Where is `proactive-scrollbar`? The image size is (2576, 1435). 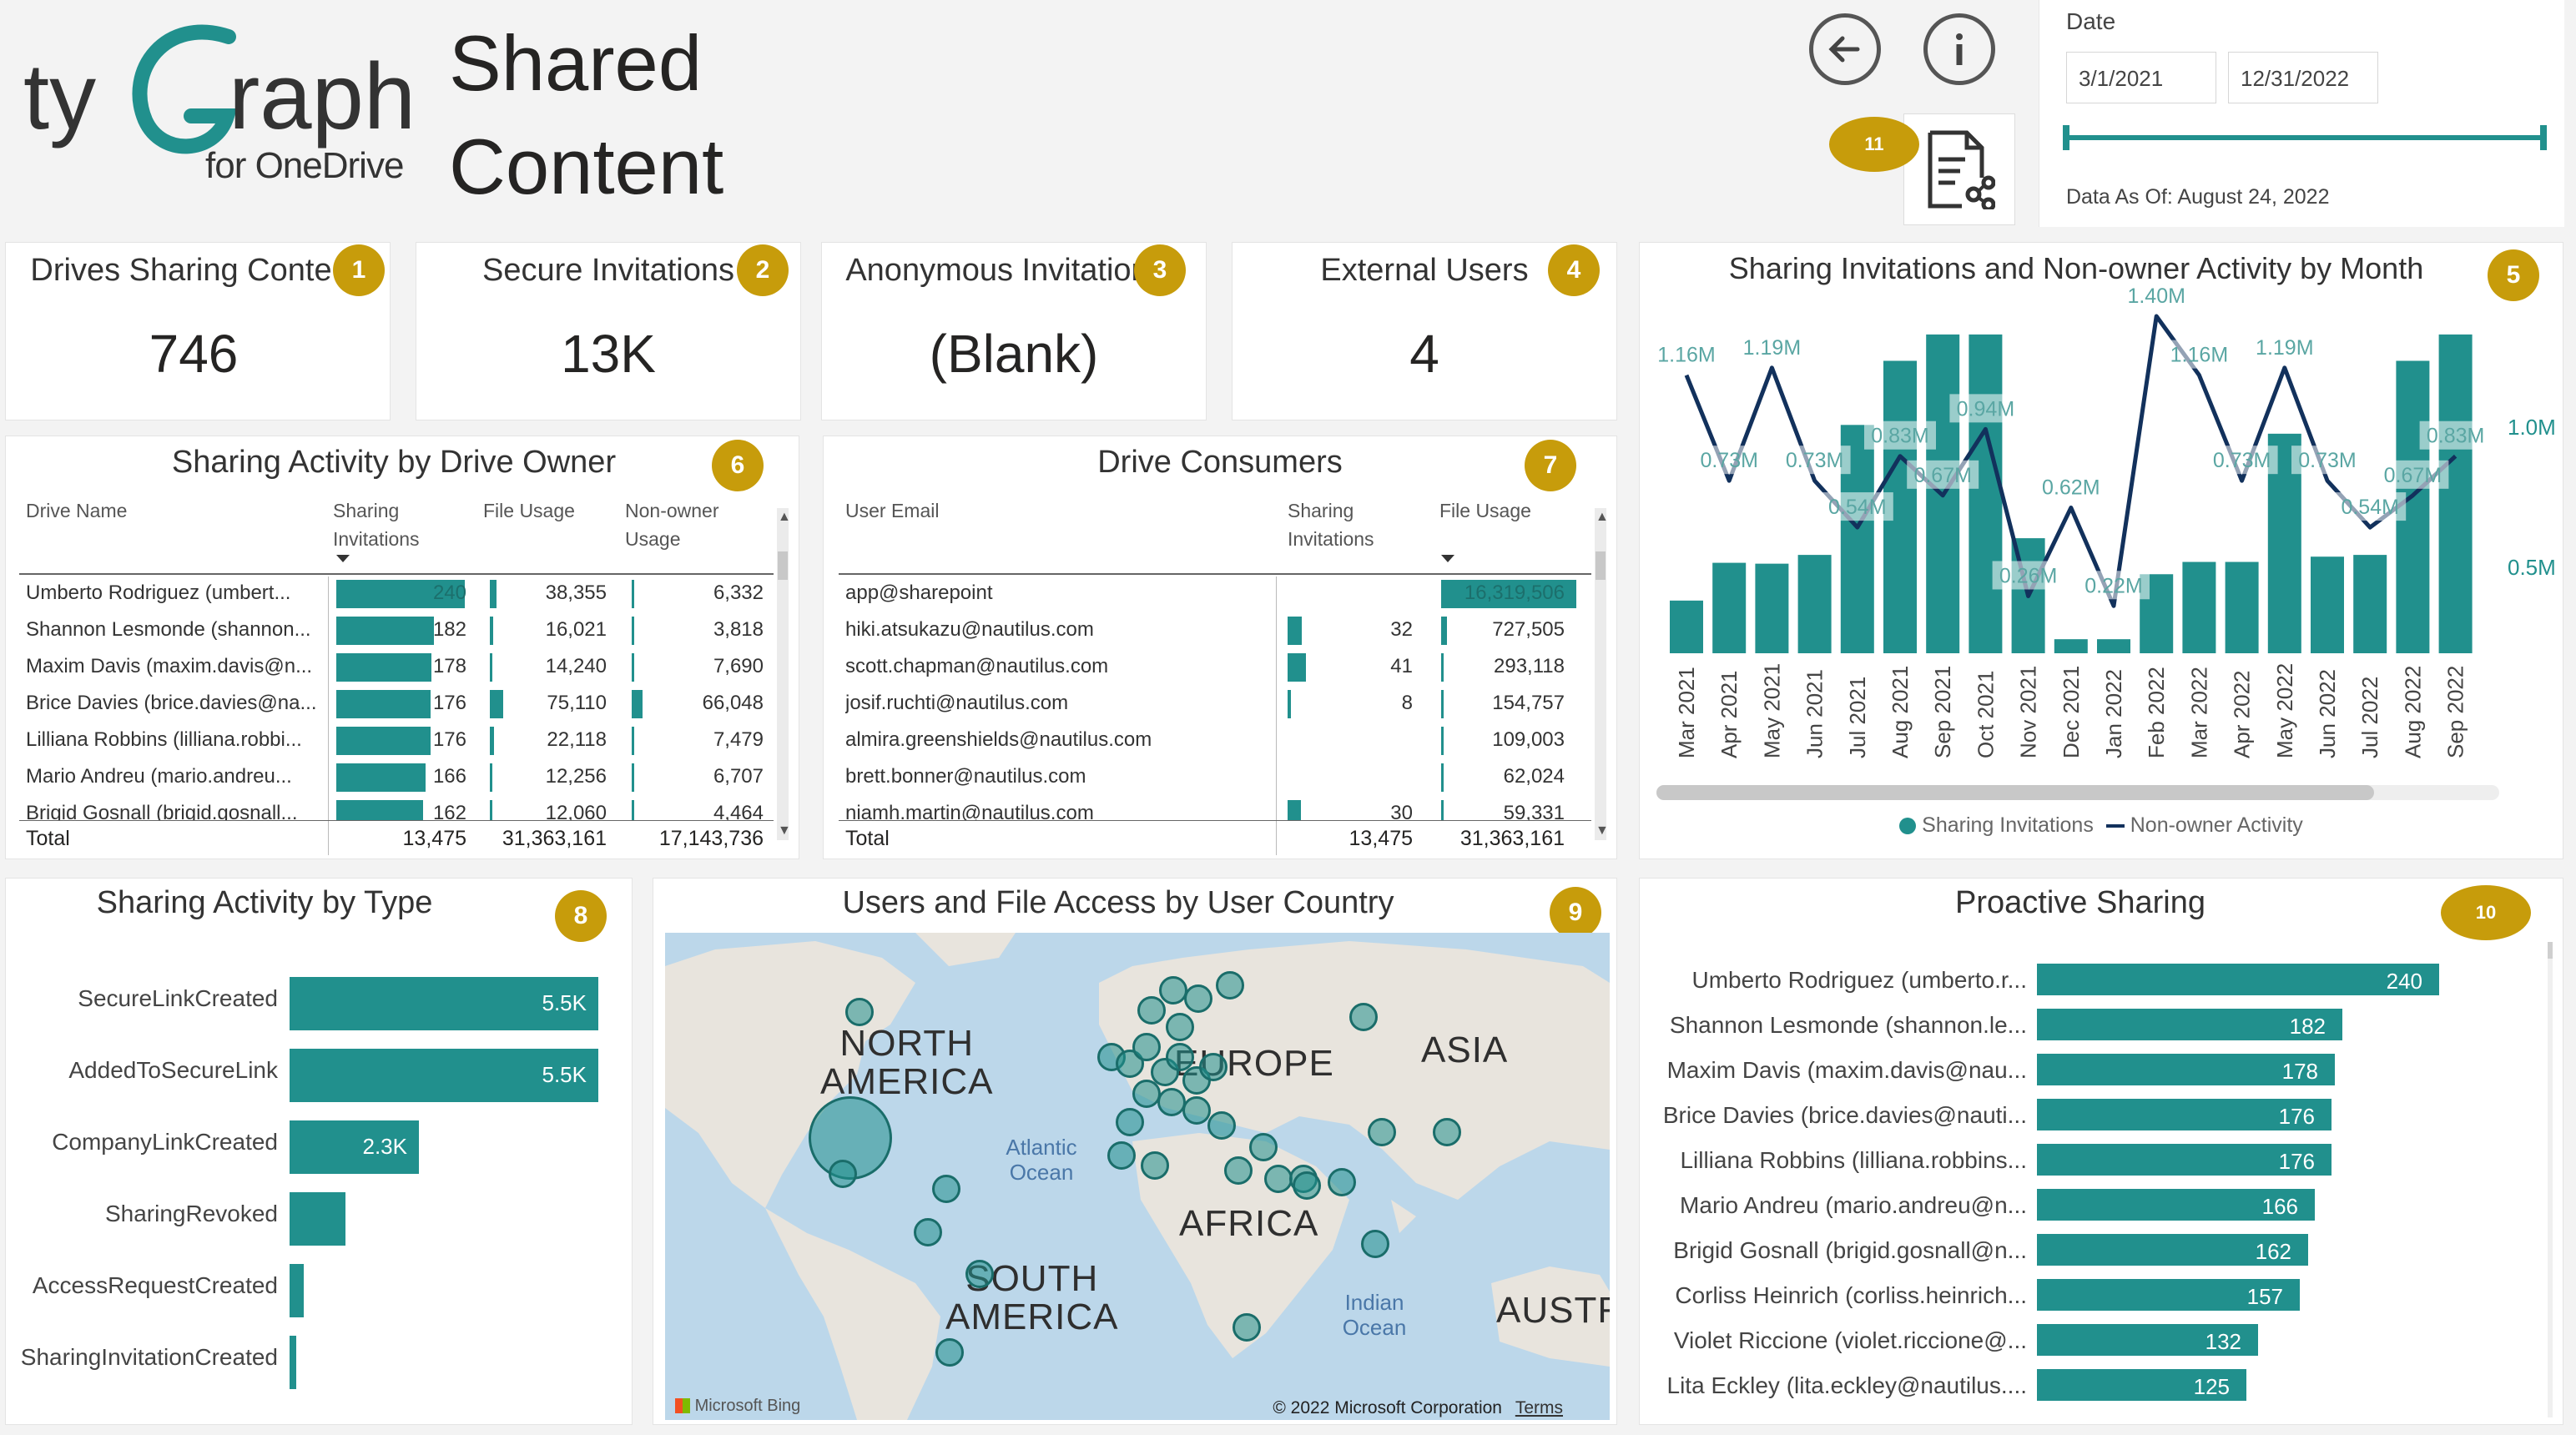
proactive-scrollbar is located at coordinates (2550, 1179).